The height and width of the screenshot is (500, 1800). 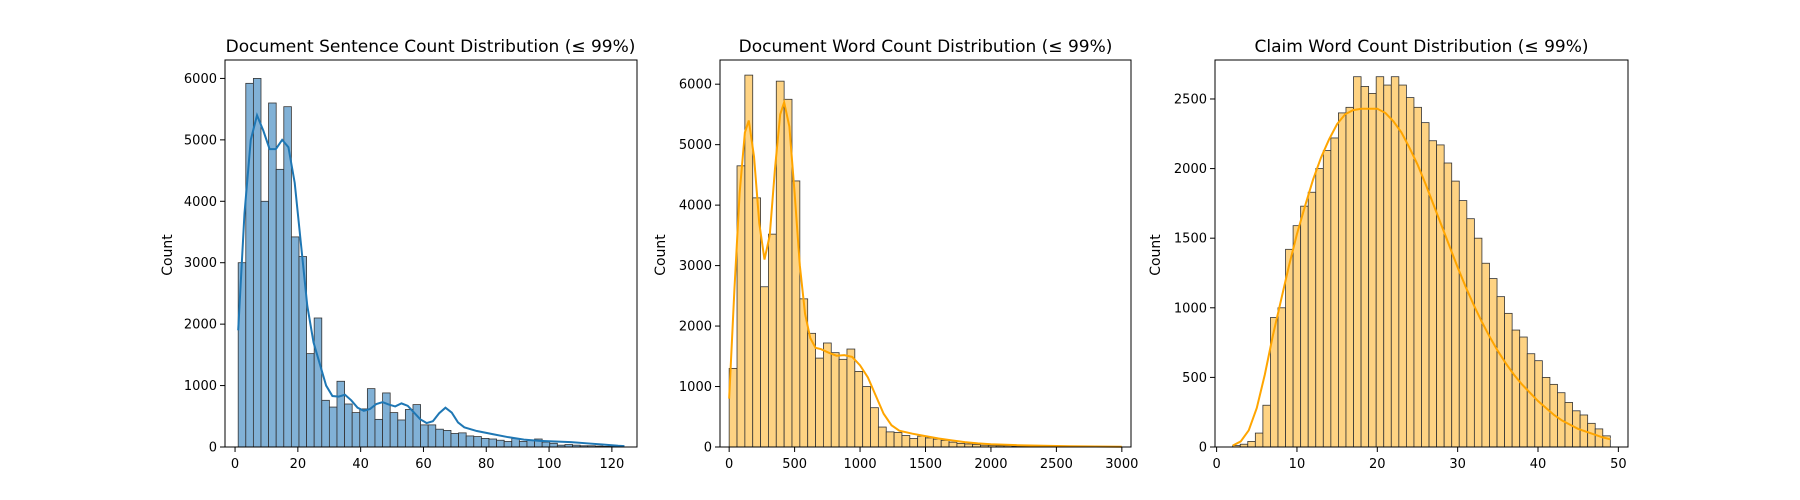 What do you see at coordinates (860, 464) in the screenshot?
I see `x-tick-label: 1000` at bounding box center [860, 464].